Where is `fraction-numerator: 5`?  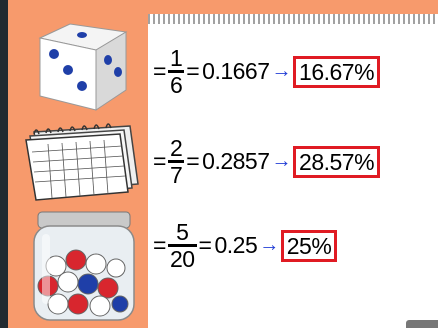 fraction-numerator: 5 is located at coordinates (182, 232).